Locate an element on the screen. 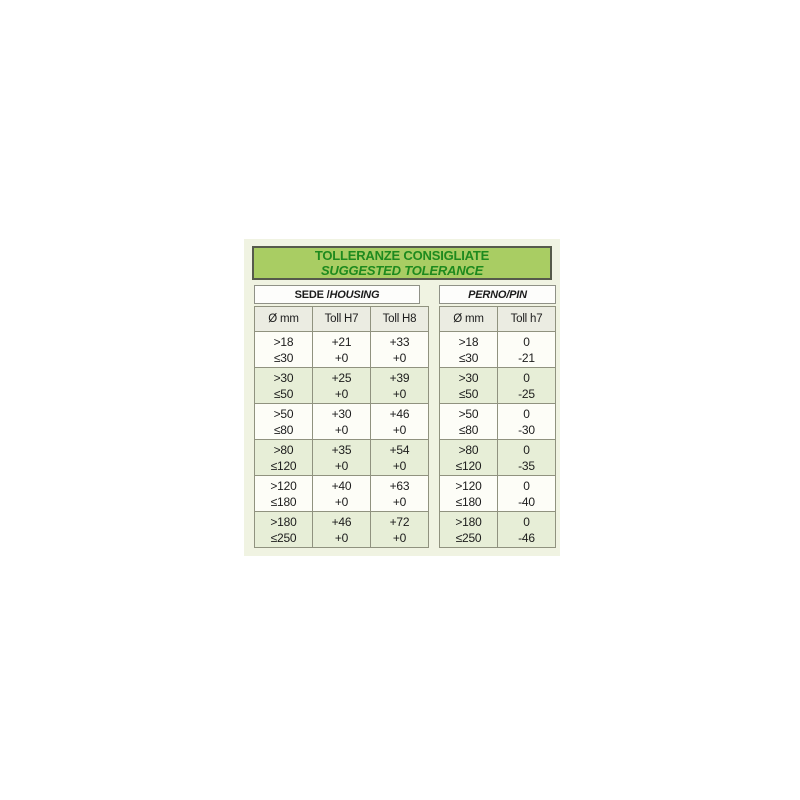  pin-title: PERNO/PIN is located at coordinates (497, 294).